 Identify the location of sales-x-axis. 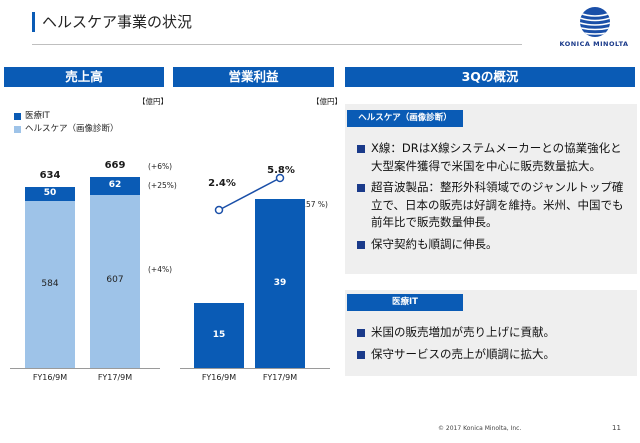
(85, 368).